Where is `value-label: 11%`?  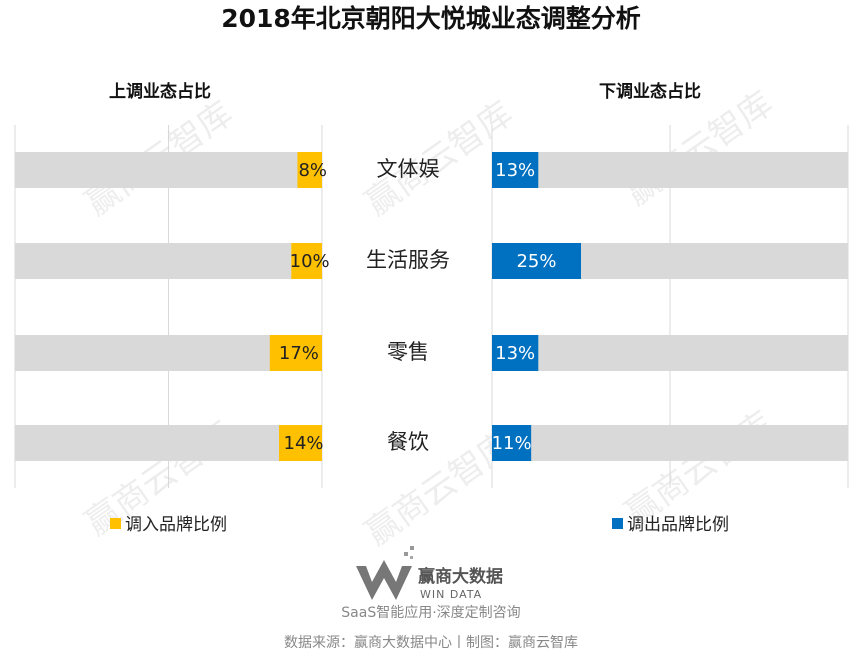 value-label: 11% is located at coordinates (512, 443).